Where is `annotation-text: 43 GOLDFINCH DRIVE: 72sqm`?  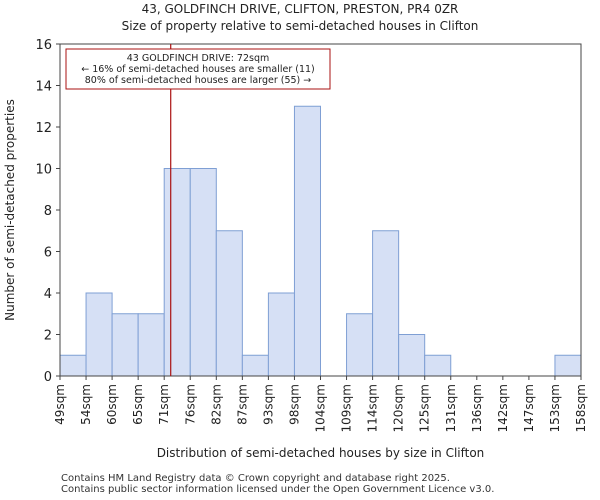 annotation-text: 43 GOLDFINCH DRIVE: 72sqm is located at coordinates (198, 58).